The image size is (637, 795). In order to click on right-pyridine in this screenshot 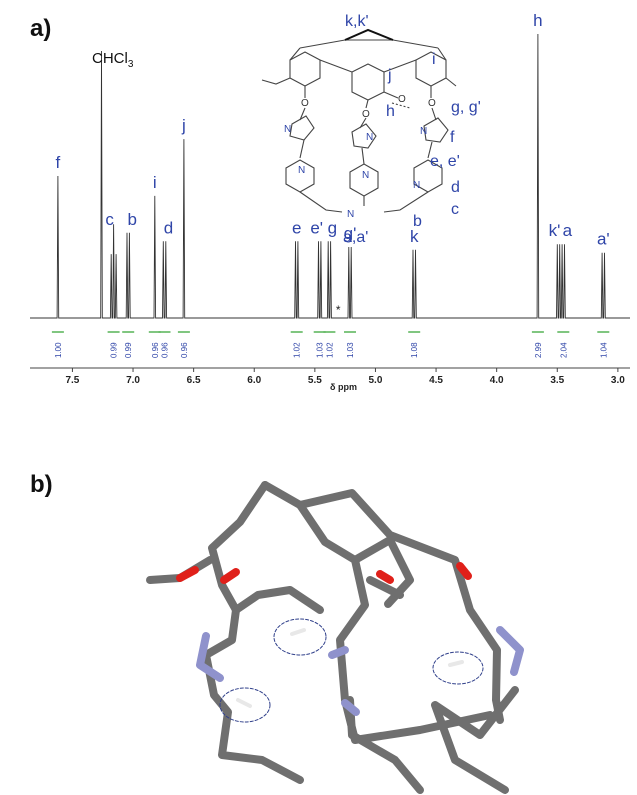, I will do `click(428, 176)`.